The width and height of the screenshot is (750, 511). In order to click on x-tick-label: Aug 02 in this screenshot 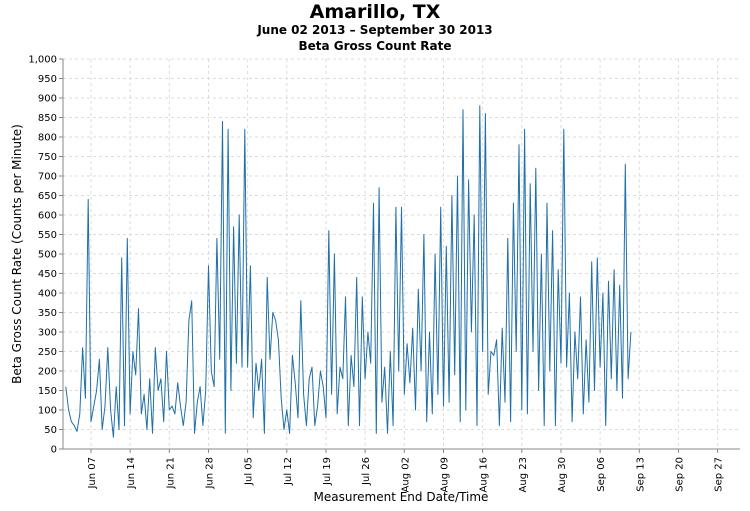, I will do `click(405, 474)`.